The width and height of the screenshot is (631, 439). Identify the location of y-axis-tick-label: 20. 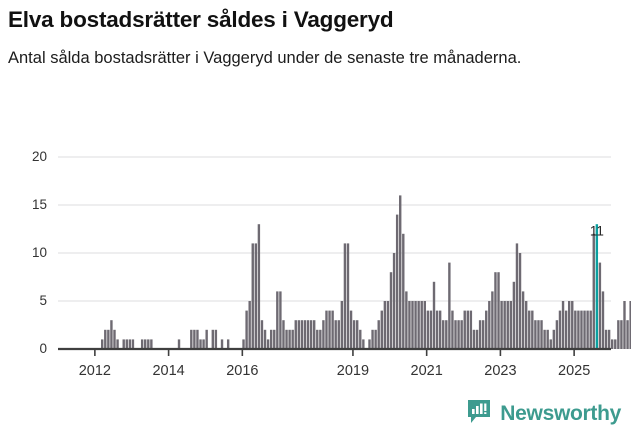
(39, 156).